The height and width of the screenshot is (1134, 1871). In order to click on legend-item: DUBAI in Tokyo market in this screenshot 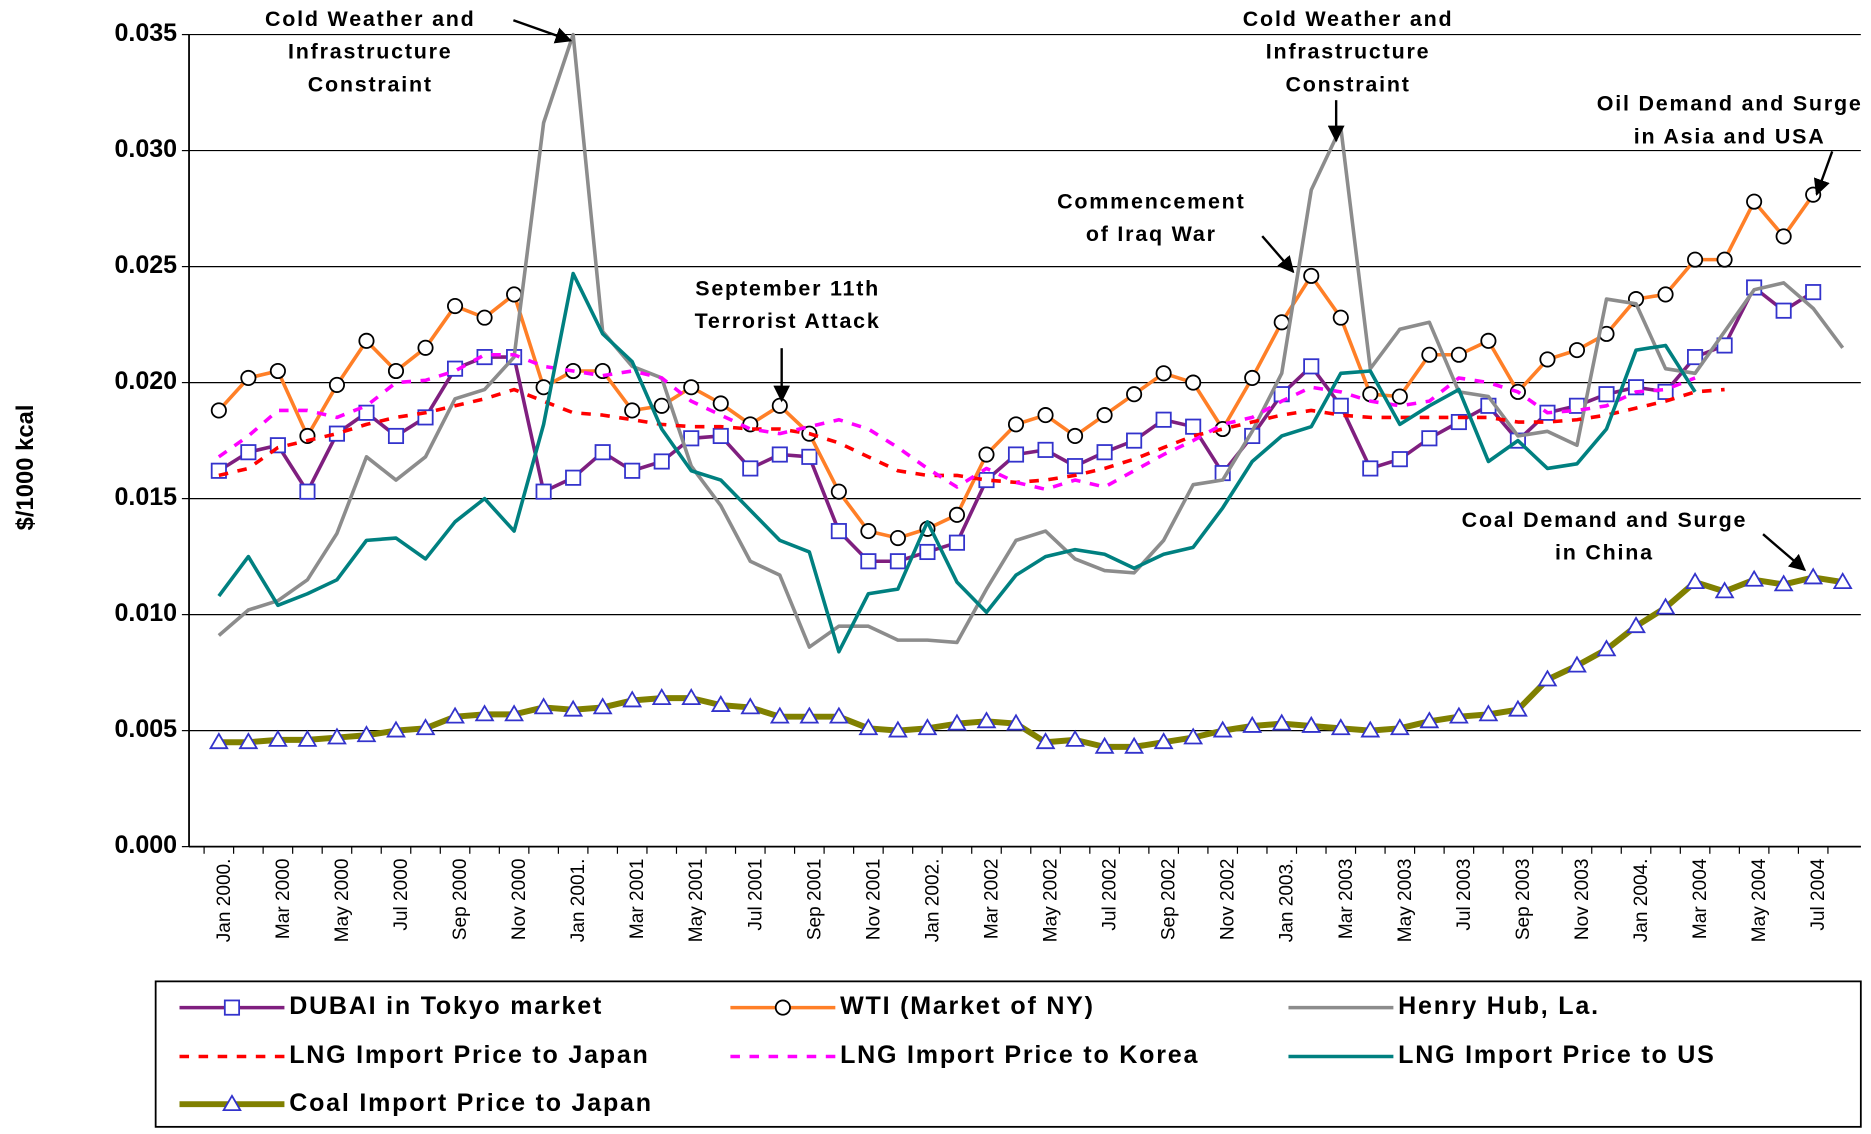, I will do `click(391, 1006)`.